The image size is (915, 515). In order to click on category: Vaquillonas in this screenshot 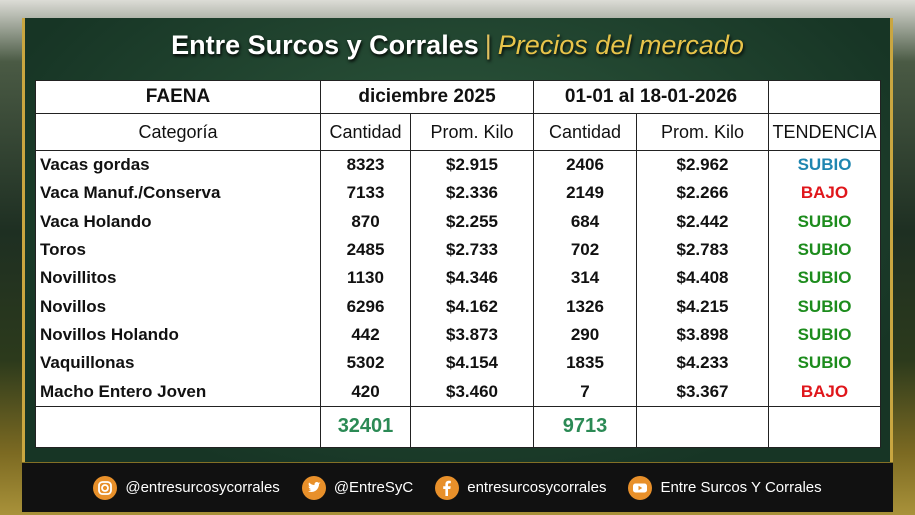, I will do `click(178, 363)`.